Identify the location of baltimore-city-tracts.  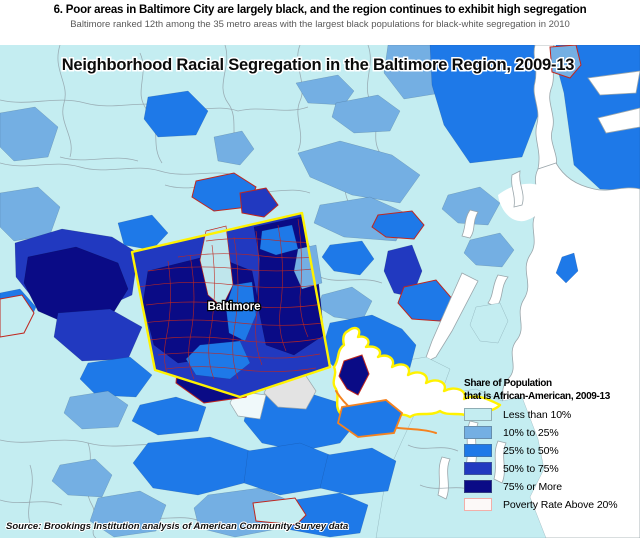
(231, 305).